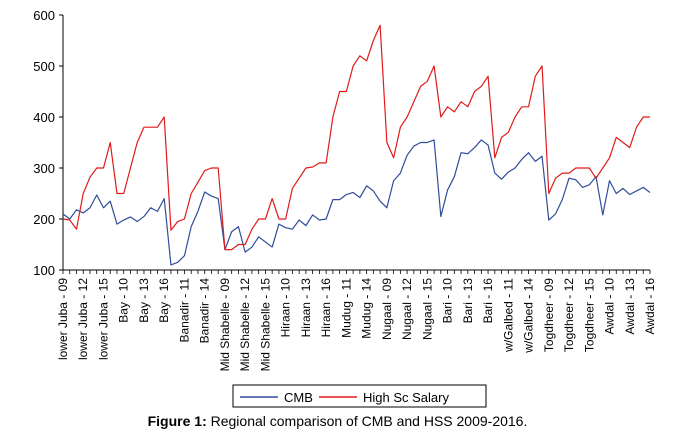 This screenshot has height=442, width=675. What do you see at coordinates (326, 308) in the screenshot?
I see `x-tick-label: Hiraan - 16` at bounding box center [326, 308].